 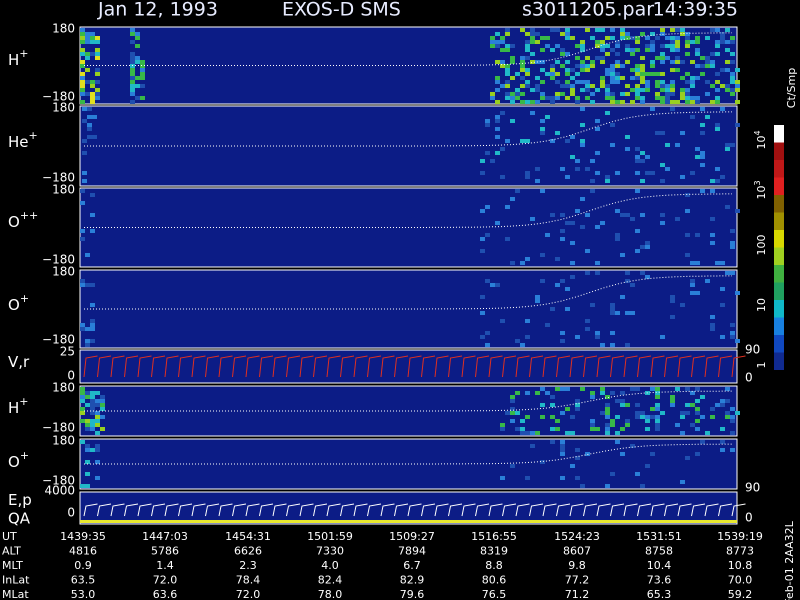 I want to click on panel, so click(x=408, y=508).